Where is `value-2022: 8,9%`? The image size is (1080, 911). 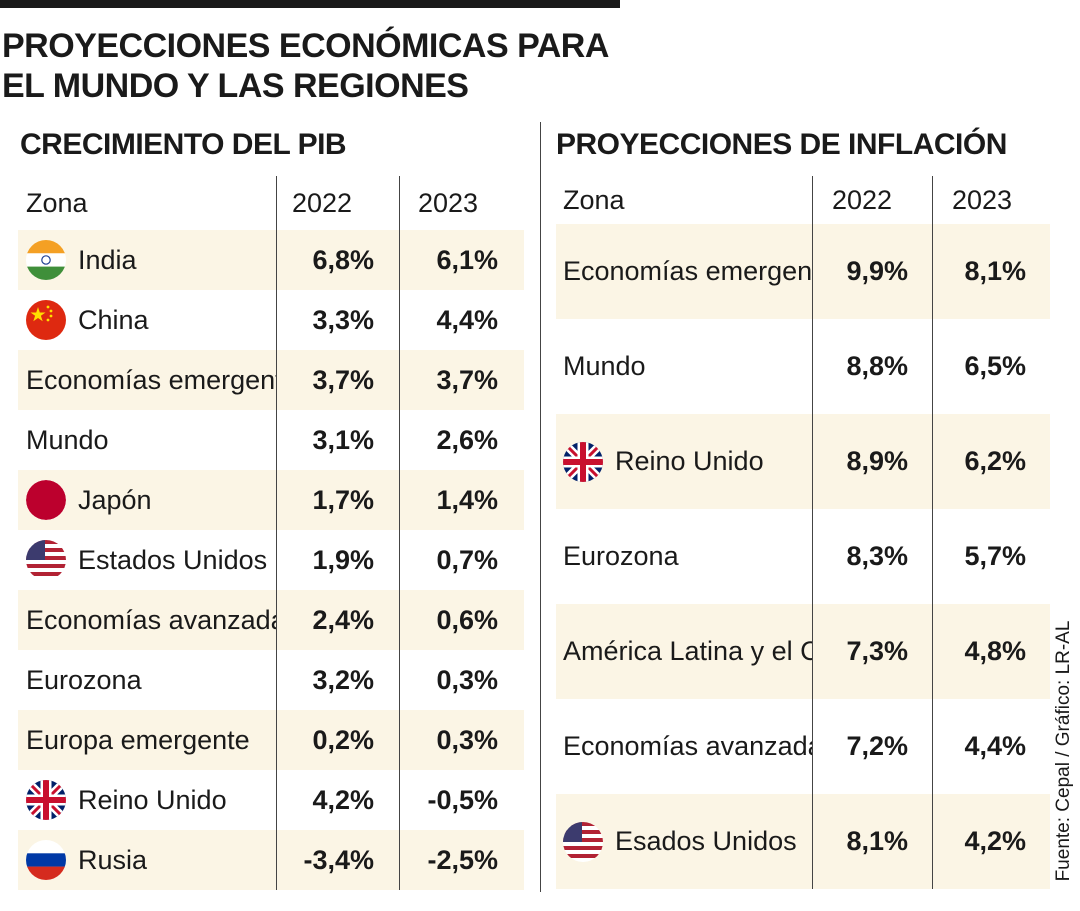 value-2022: 8,9% is located at coordinates (877, 461).